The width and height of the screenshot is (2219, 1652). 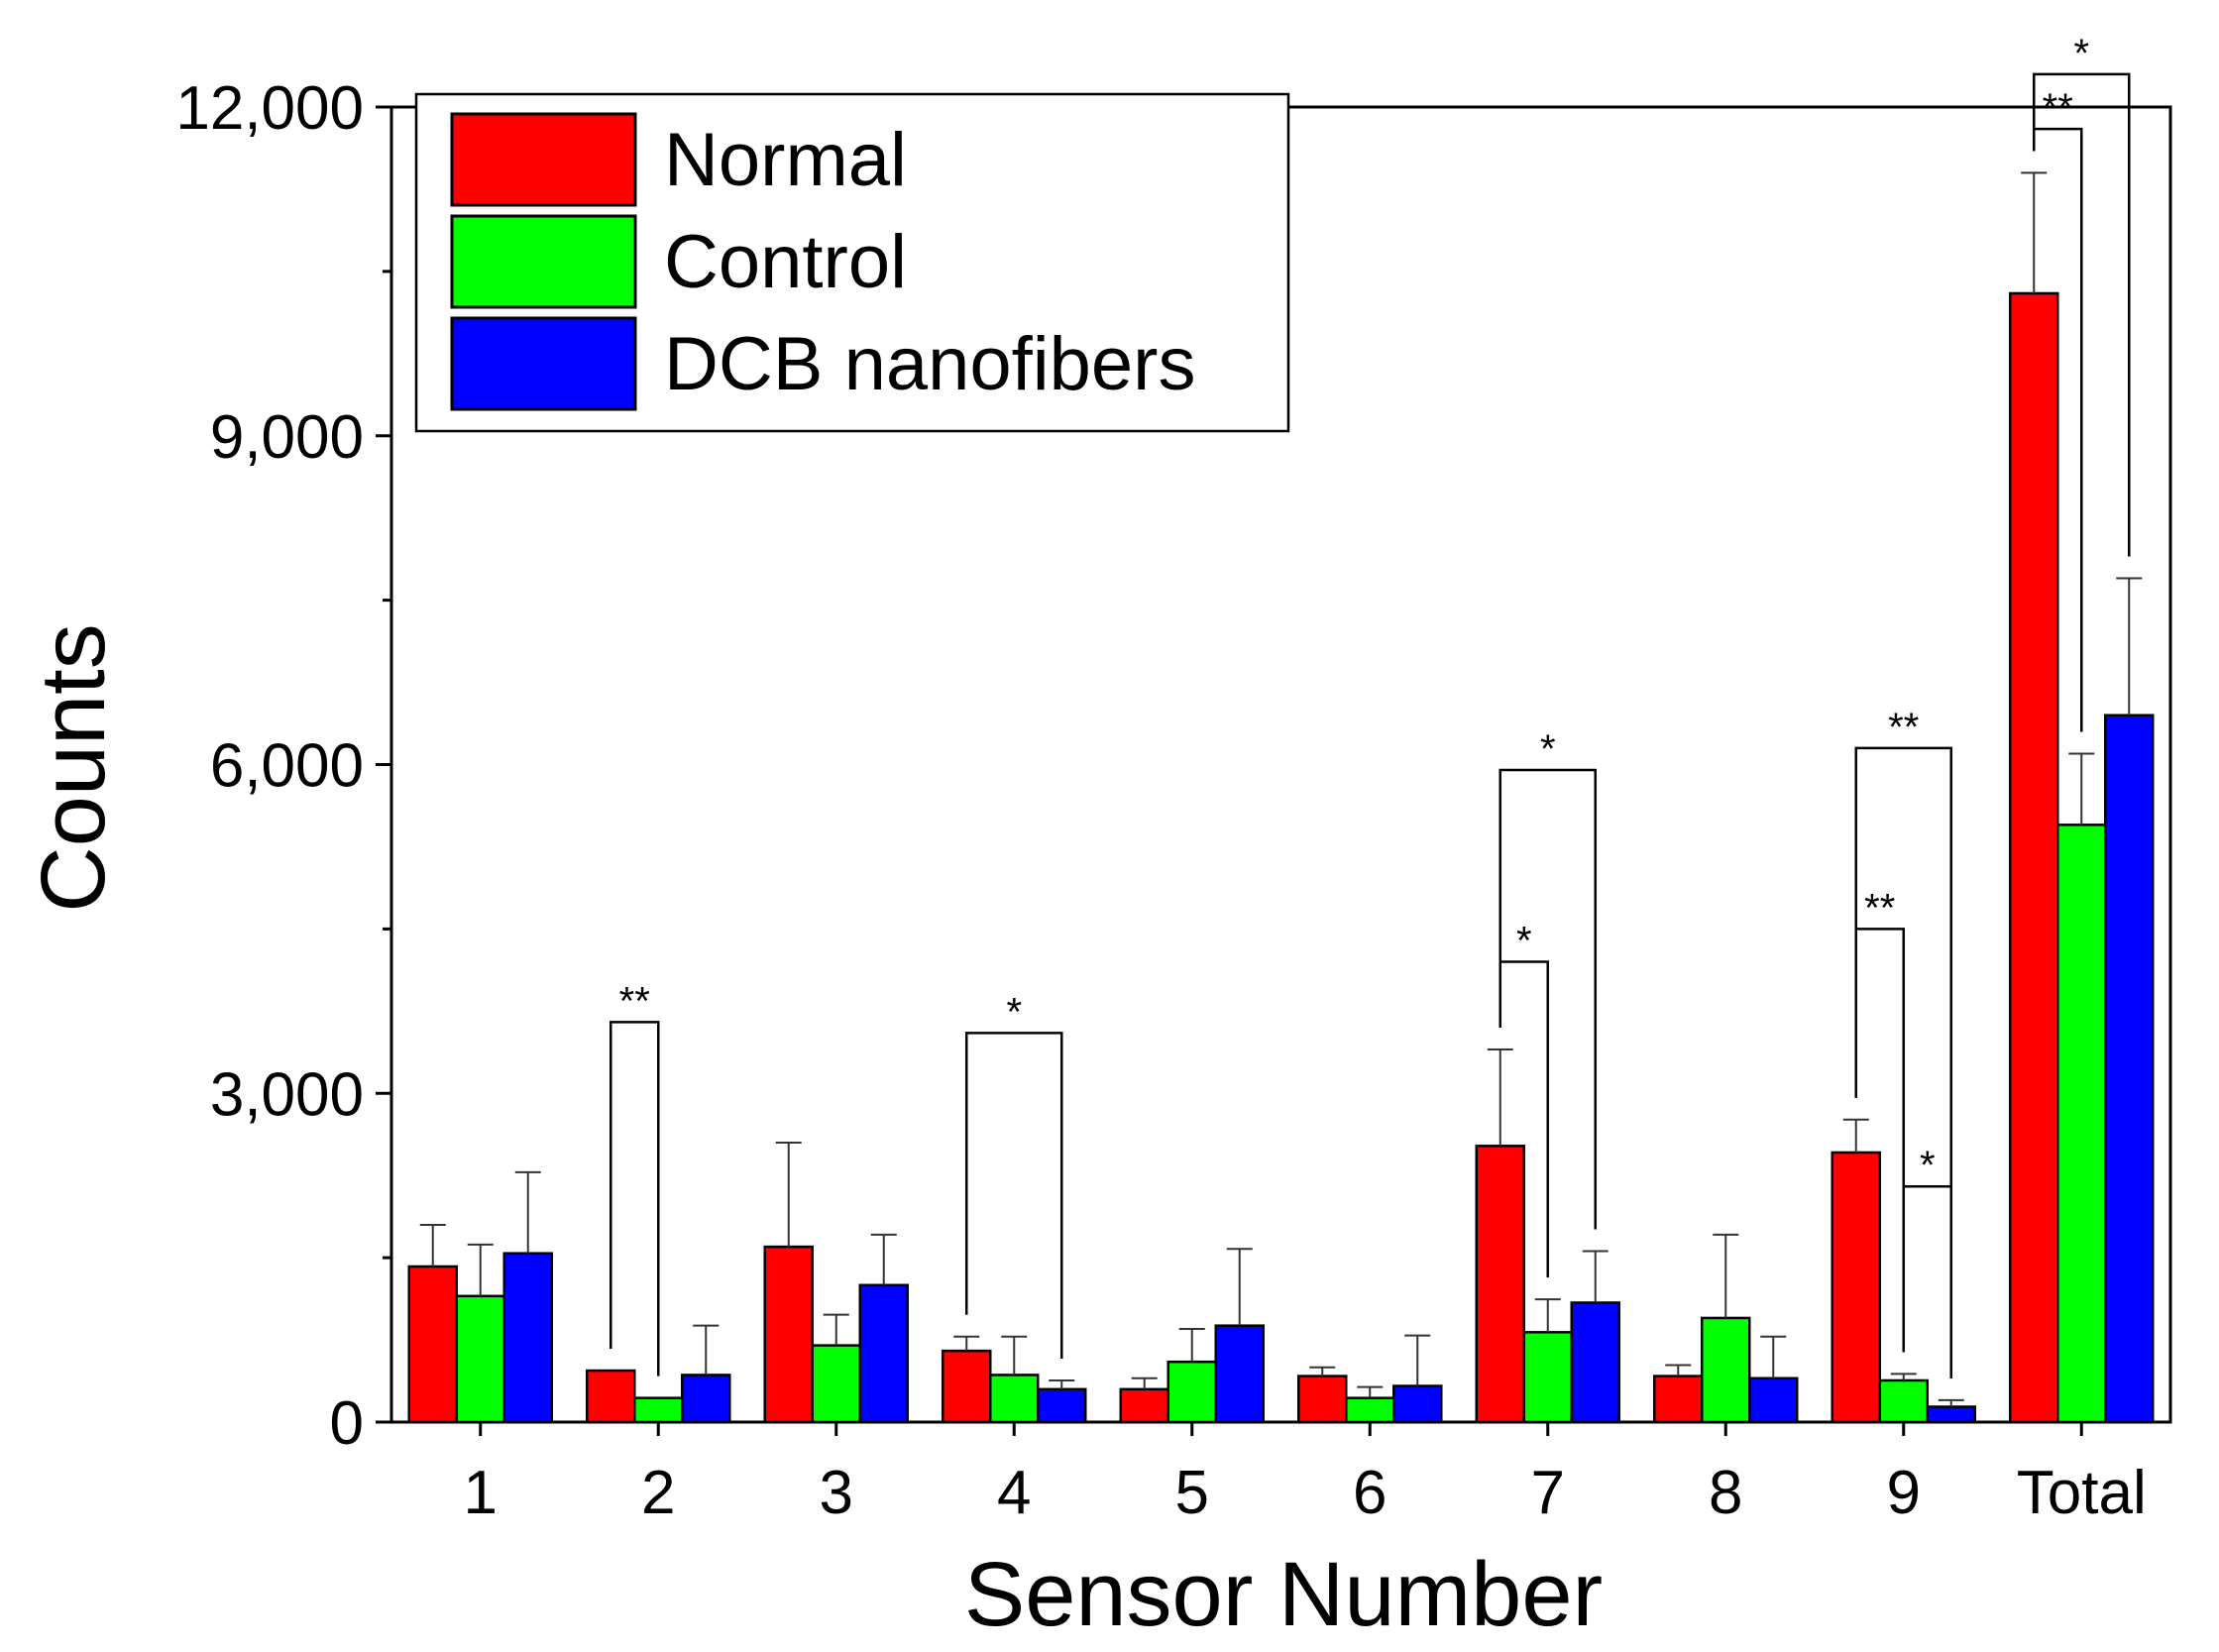 I want to click on x-axis-title: Sensor Number, so click(x=1283, y=1594).